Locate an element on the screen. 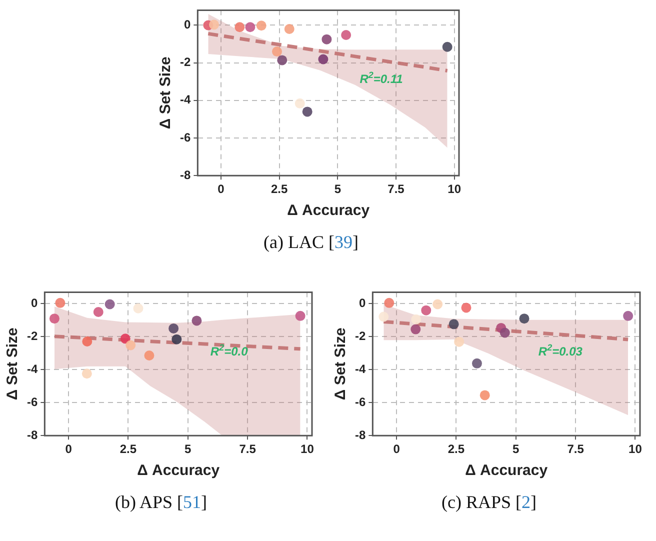  line-series is located at coordinates (328, 52).